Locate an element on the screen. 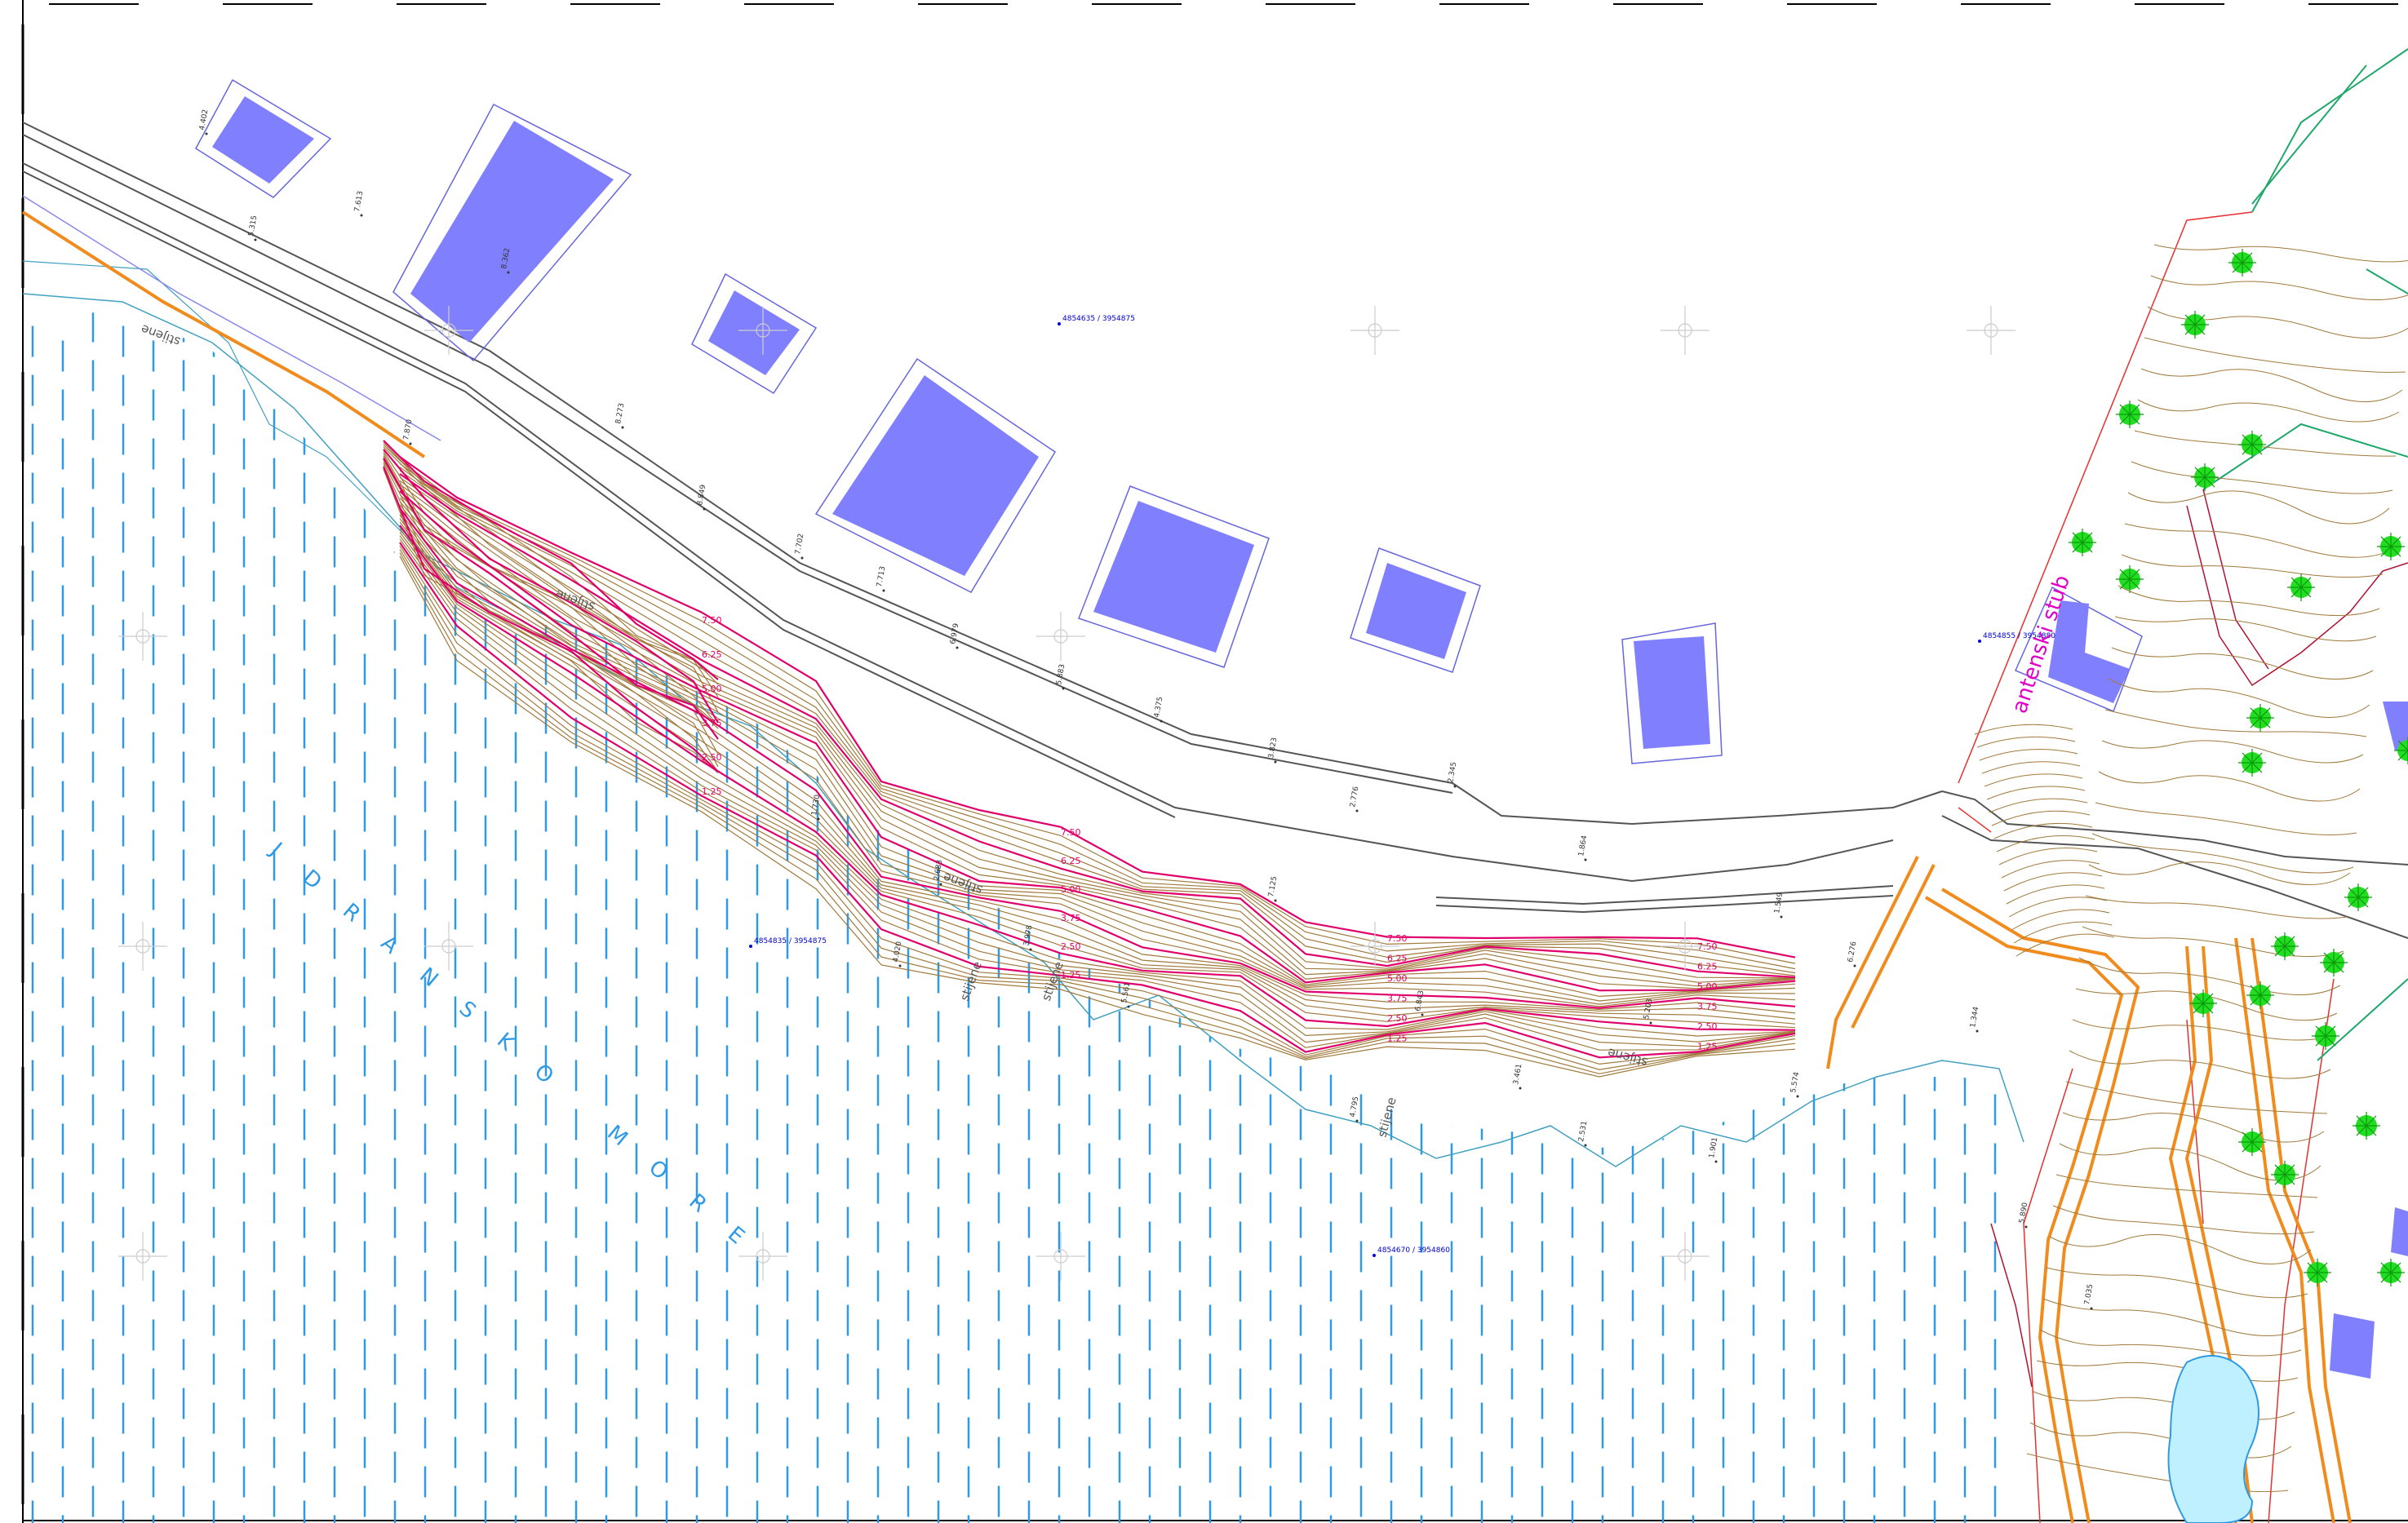  rock-label: stijene is located at coordinates (1386, 1117).